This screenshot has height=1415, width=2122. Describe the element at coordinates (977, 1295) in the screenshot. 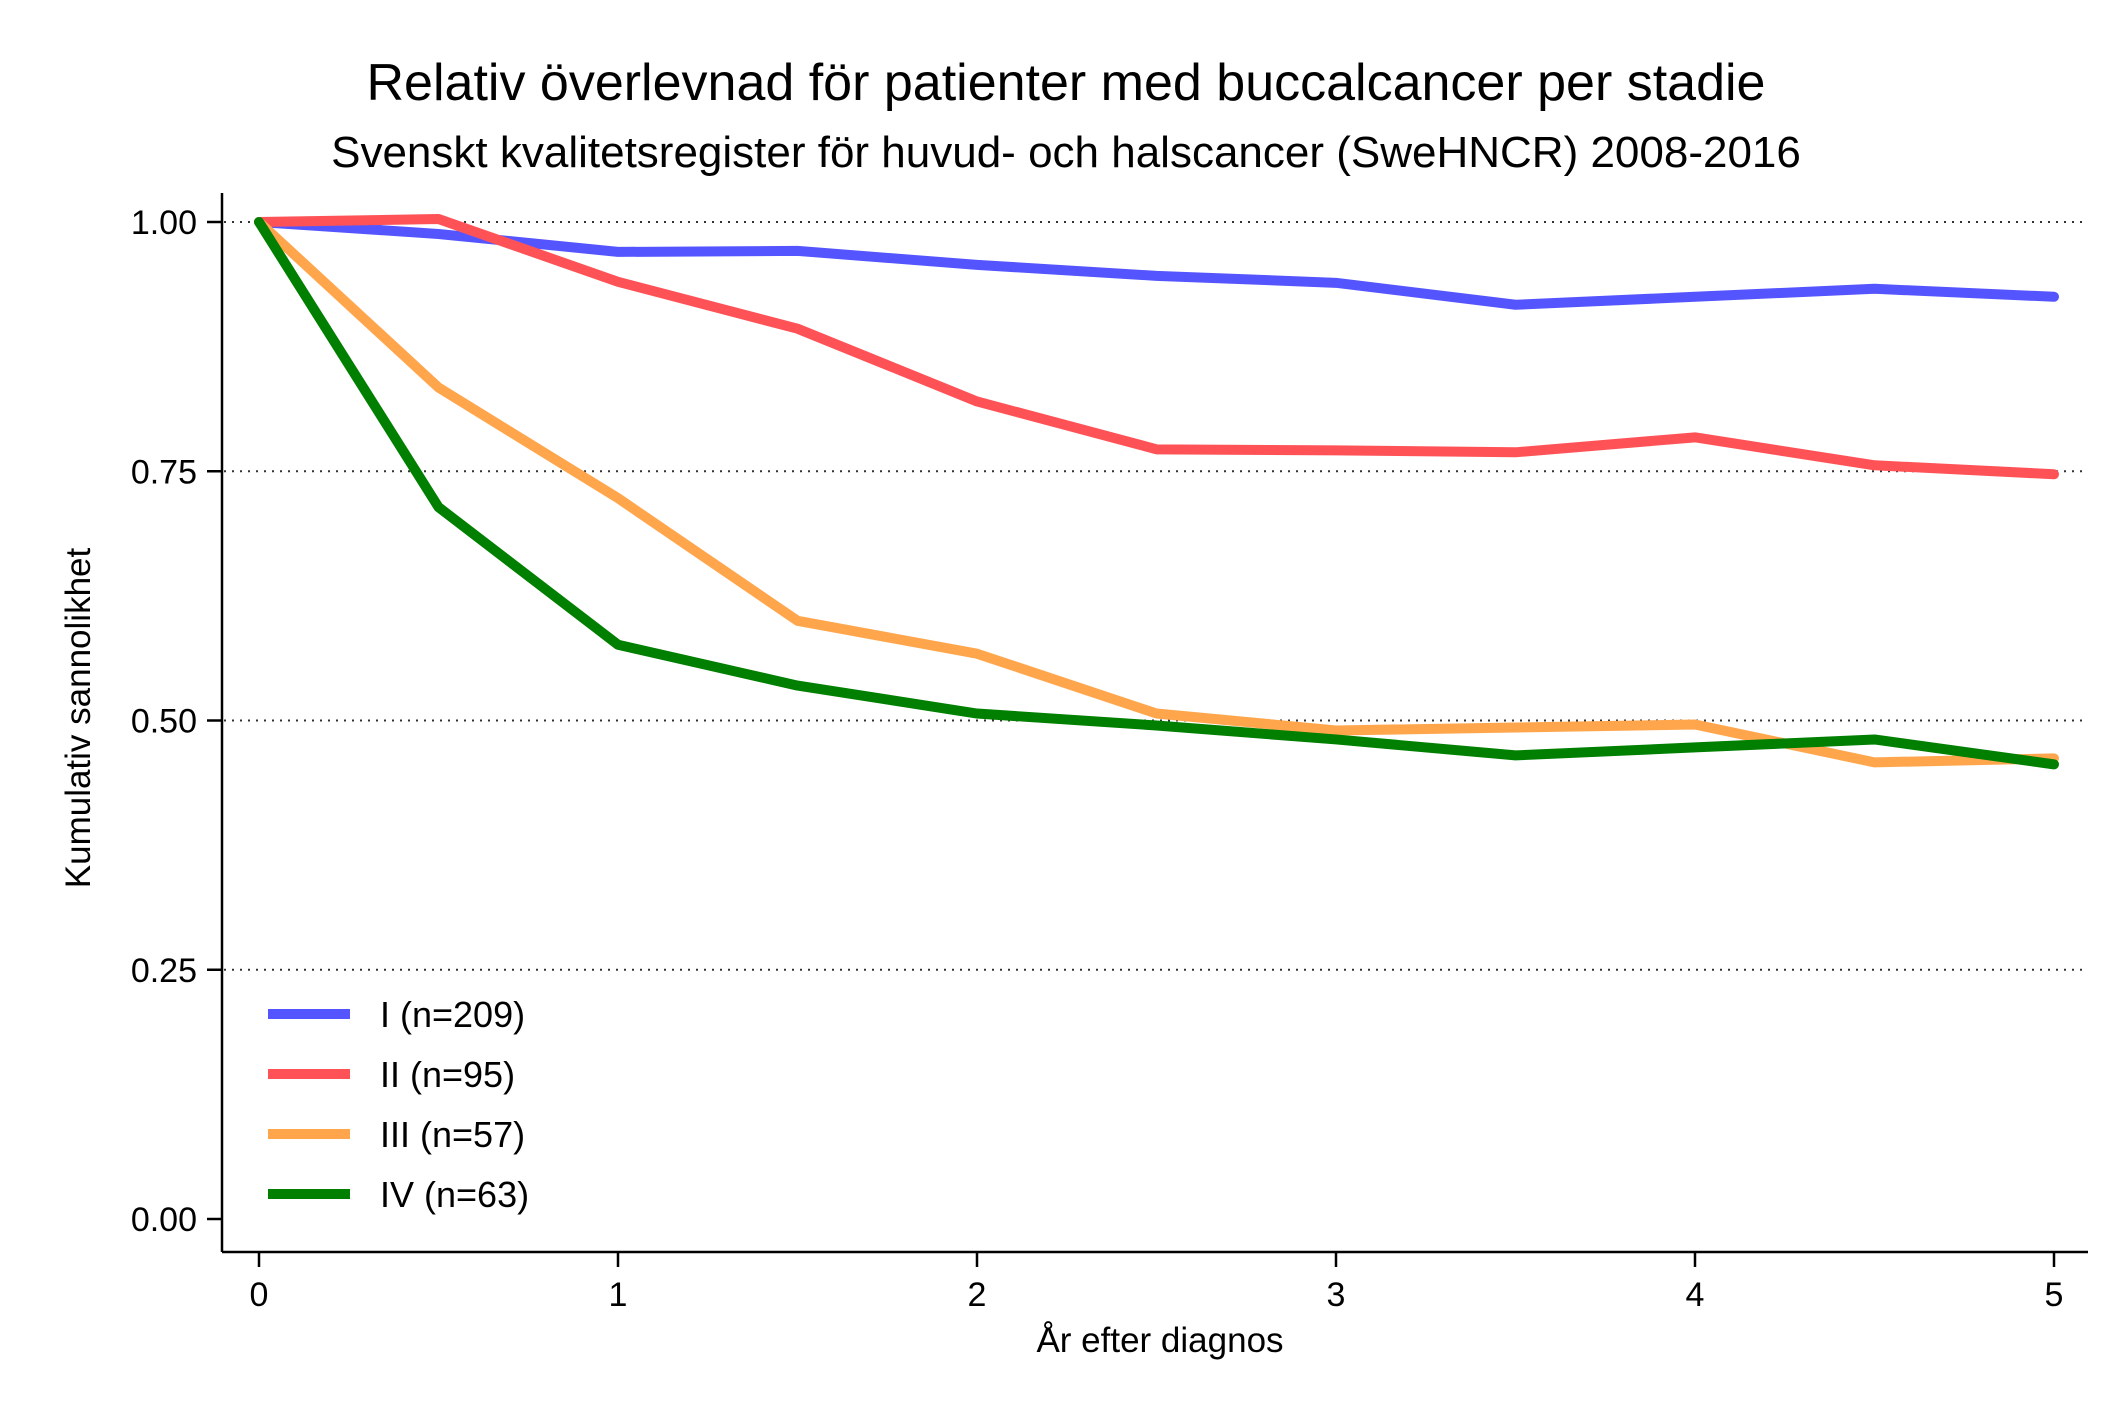

I see `x-tick-label: 2` at that location.